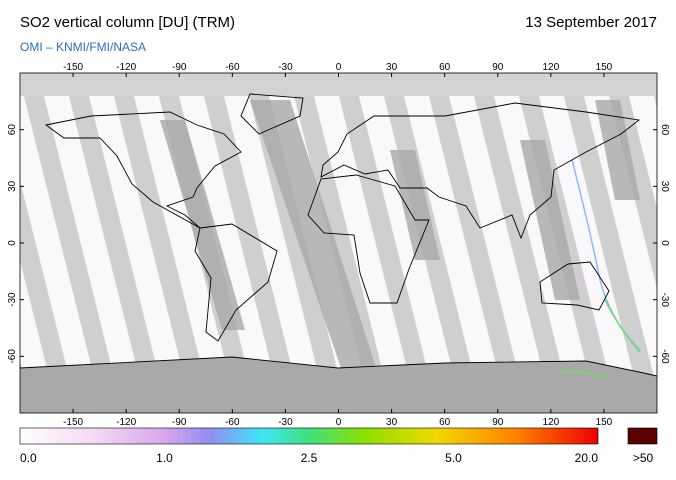  What do you see at coordinates (309, 436) in the screenshot?
I see `colorbar` at bounding box center [309, 436].